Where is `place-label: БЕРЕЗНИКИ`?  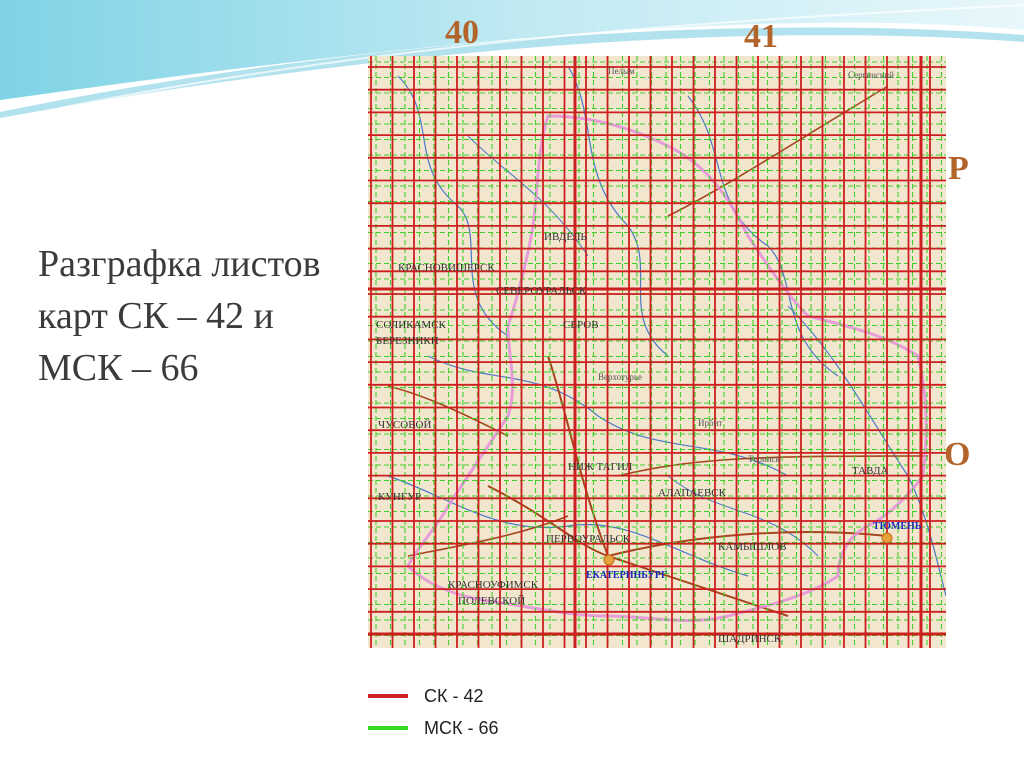
place-label: БЕРЕЗНИКИ is located at coordinates (407, 341).